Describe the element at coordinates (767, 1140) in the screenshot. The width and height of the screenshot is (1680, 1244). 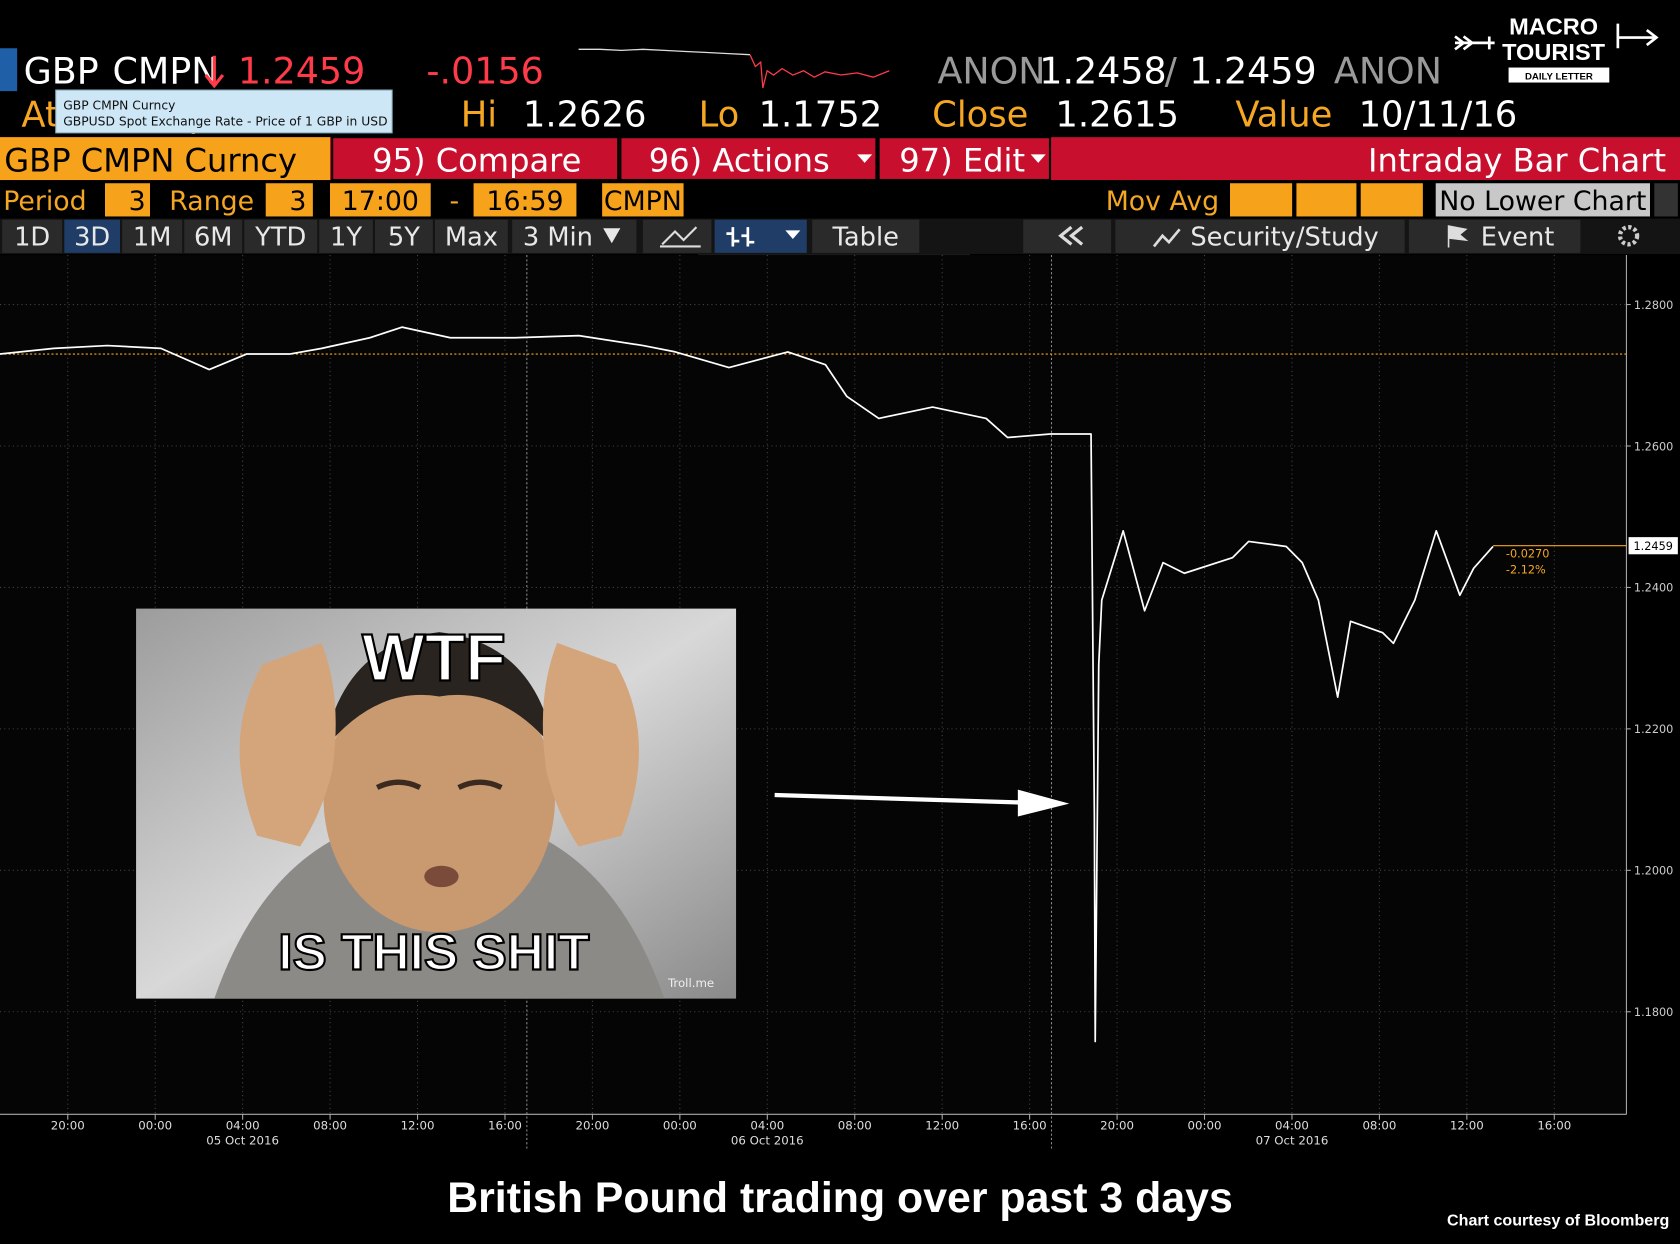
I see `x-date-label: 06 Oct 2016` at that location.